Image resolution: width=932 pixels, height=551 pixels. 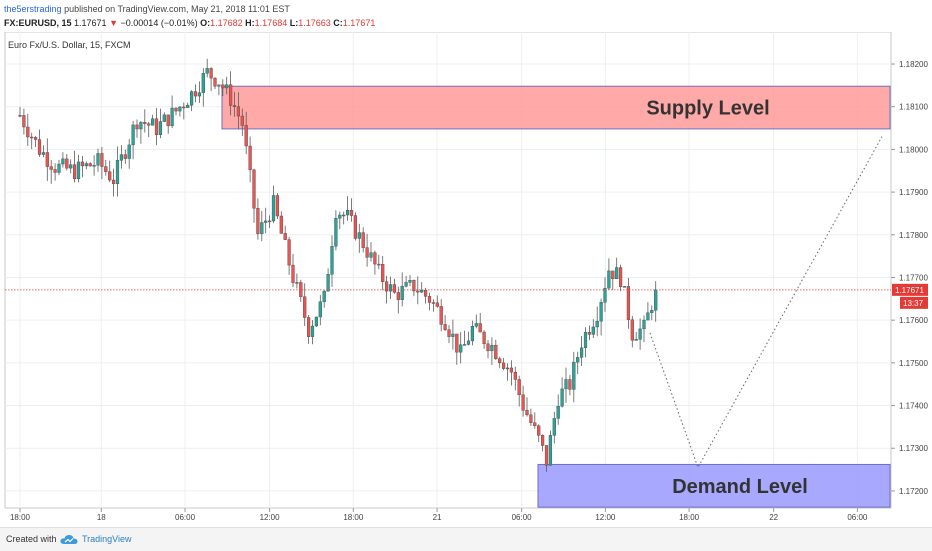 I want to click on y-tick-label: 1.18200, so click(x=913, y=64).